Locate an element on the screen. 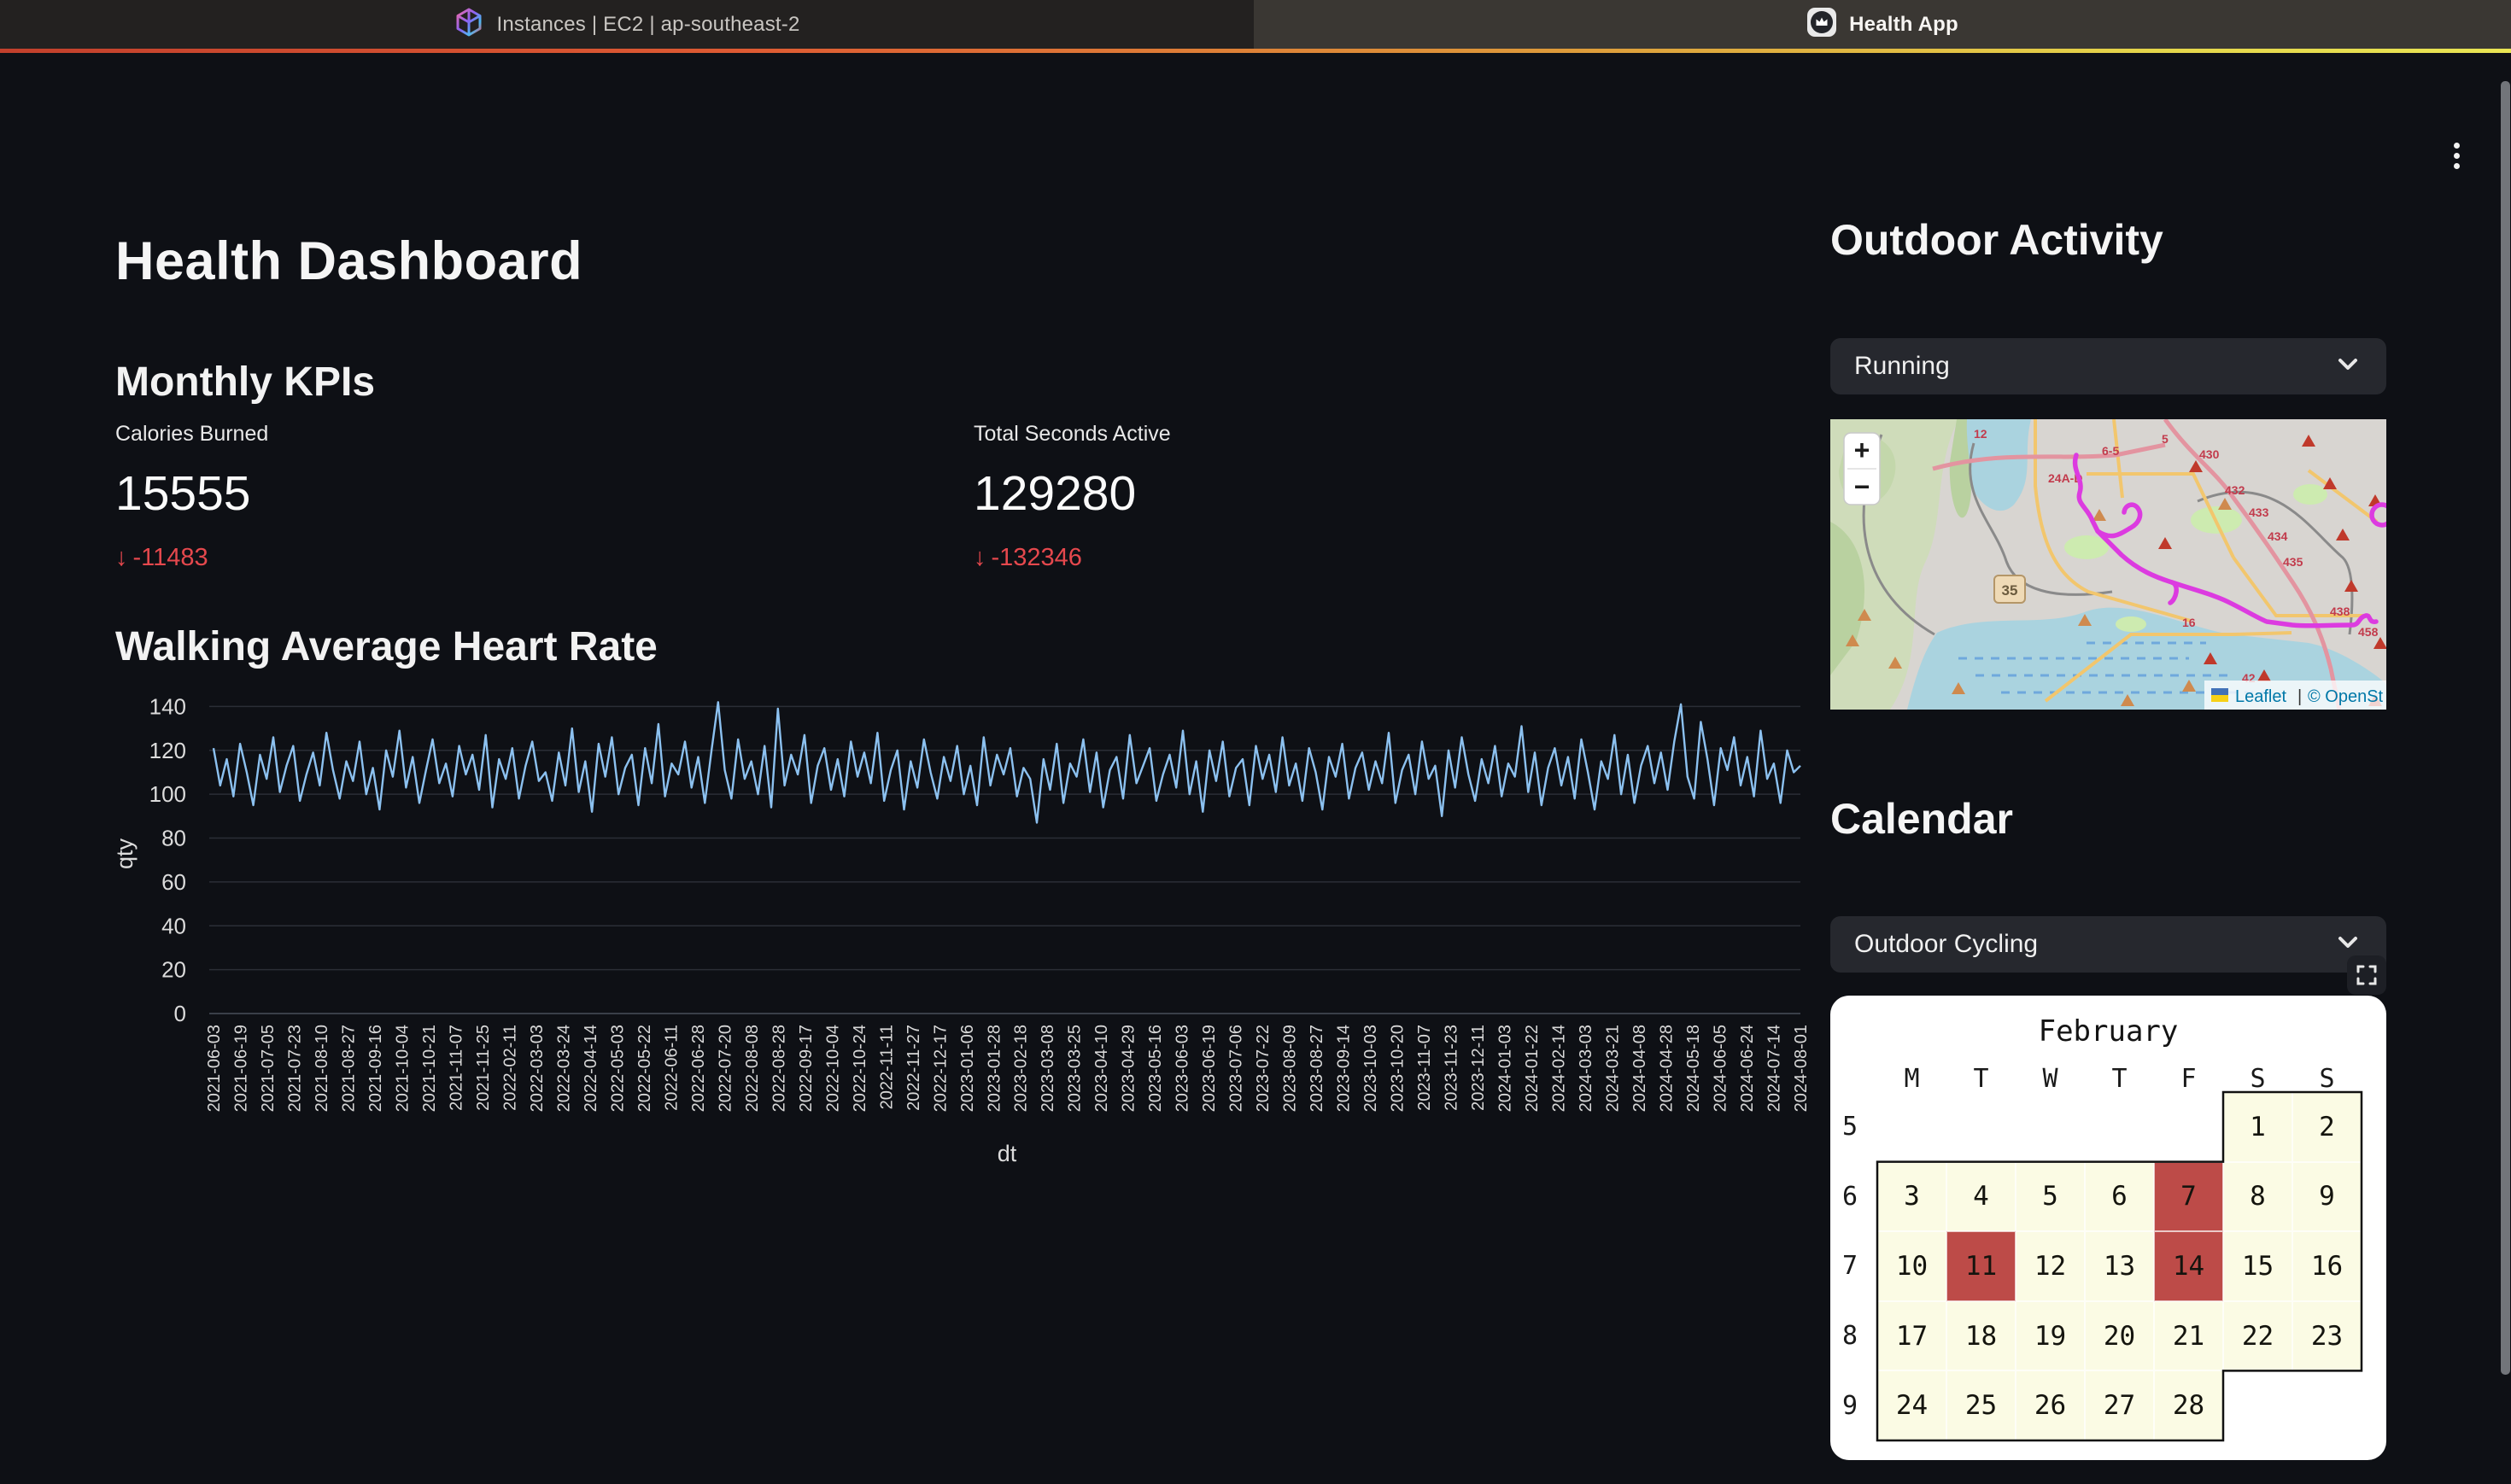 This screenshot has height=1484, width=2511. map-zoom-in-button: + is located at coordinates (1862, 450).